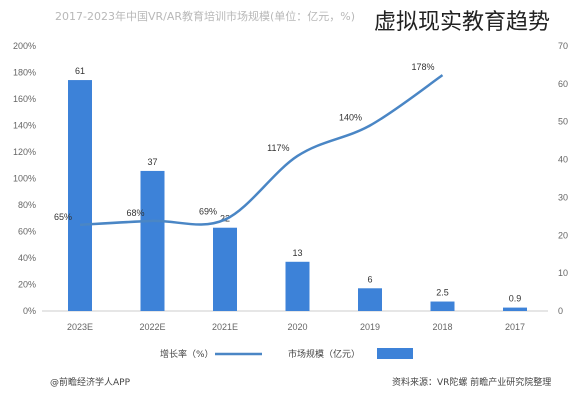 Image resolution: width=582 pixels, height=400 pixels. I want to click on right-tick-label: 40, so click(563, 160).